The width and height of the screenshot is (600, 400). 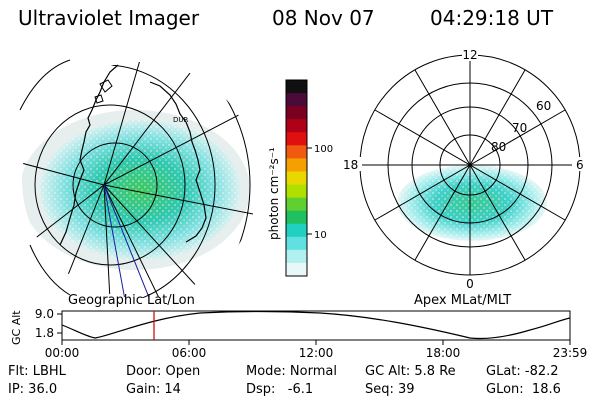 What do you see at coordinates (580, 165) in the screenshot?
I see `mlt-label-6: 6` at bounding box center [580, 165].